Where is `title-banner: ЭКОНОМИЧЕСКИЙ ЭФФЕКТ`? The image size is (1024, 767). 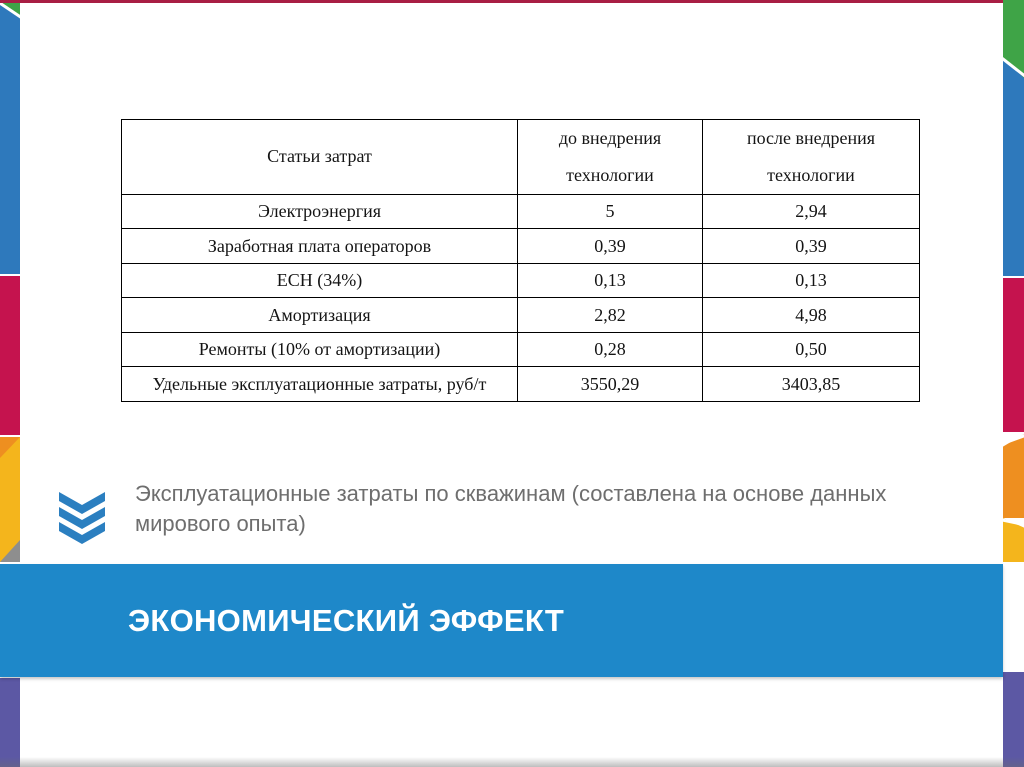
title-banner: ЭКОНОМИЧЕСКИЙ ЭФФЕКТ is located at coordinates (501, 620).